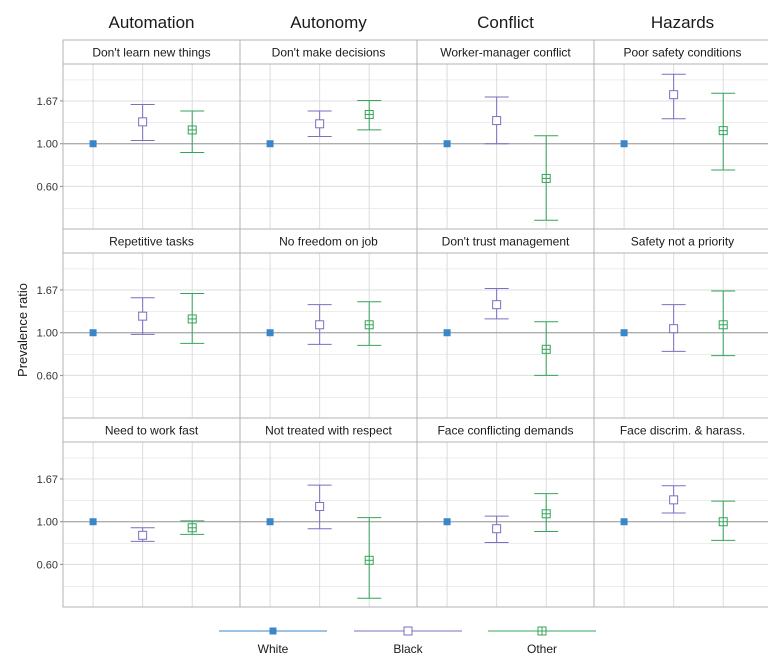  What do you see at coordinates (273, 649) in the screenshot?
I see `legend-label: White` at bounding box center [273, 649].